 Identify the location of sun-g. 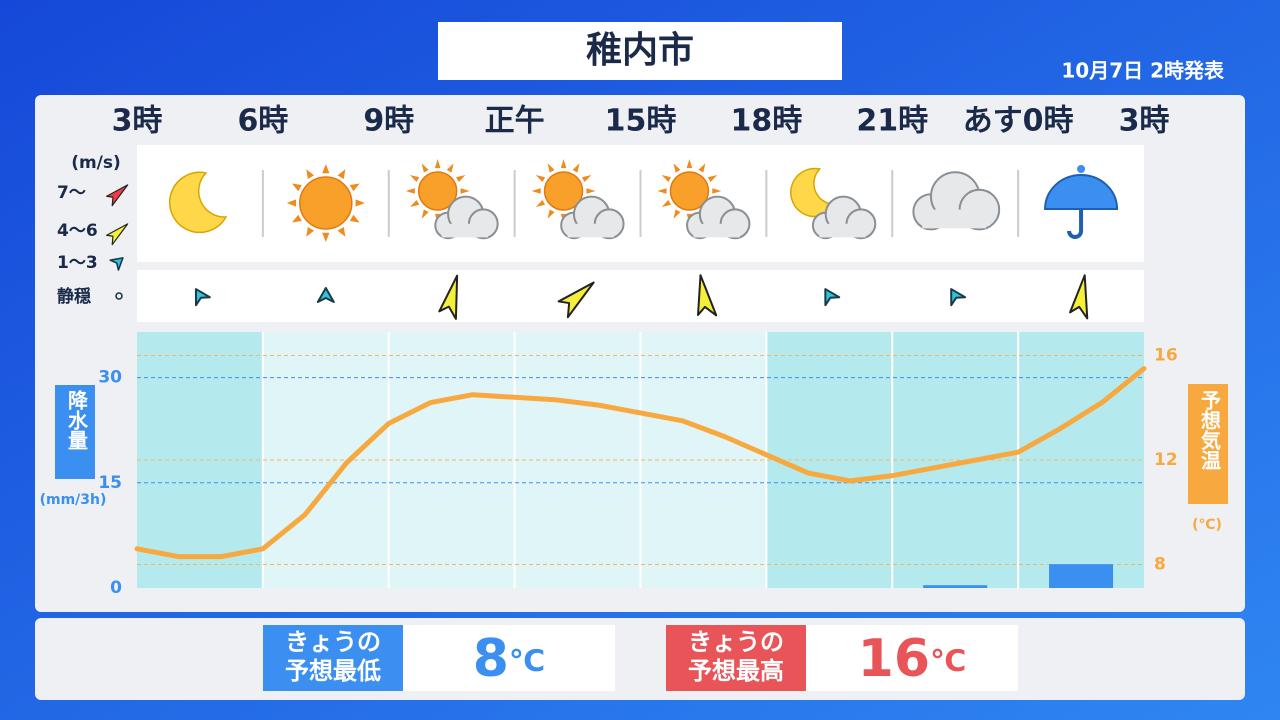
(563, 191).